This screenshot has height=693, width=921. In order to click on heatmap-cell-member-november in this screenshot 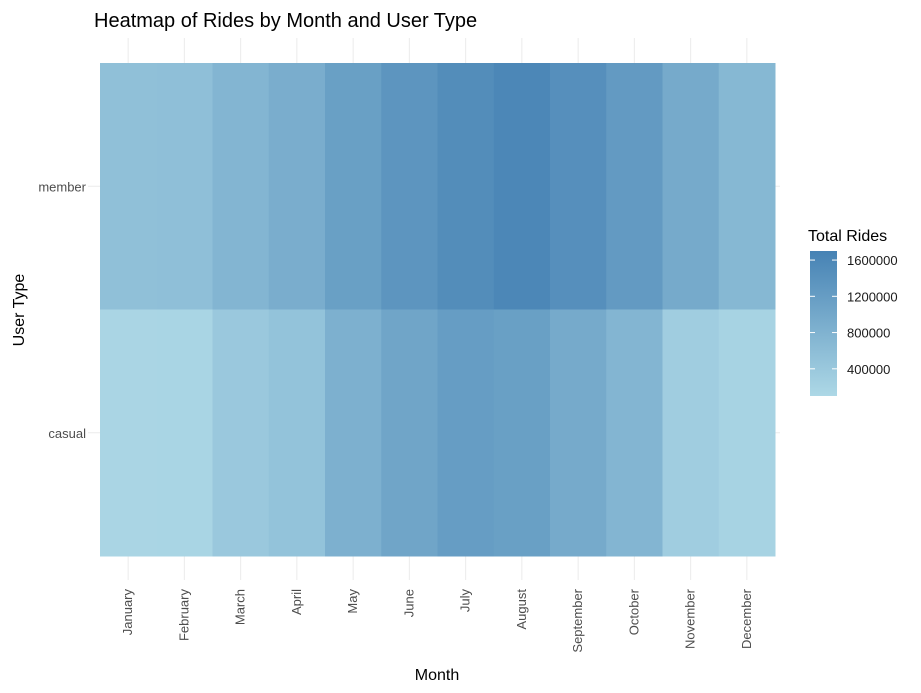, I will do `click(691, 186)`.